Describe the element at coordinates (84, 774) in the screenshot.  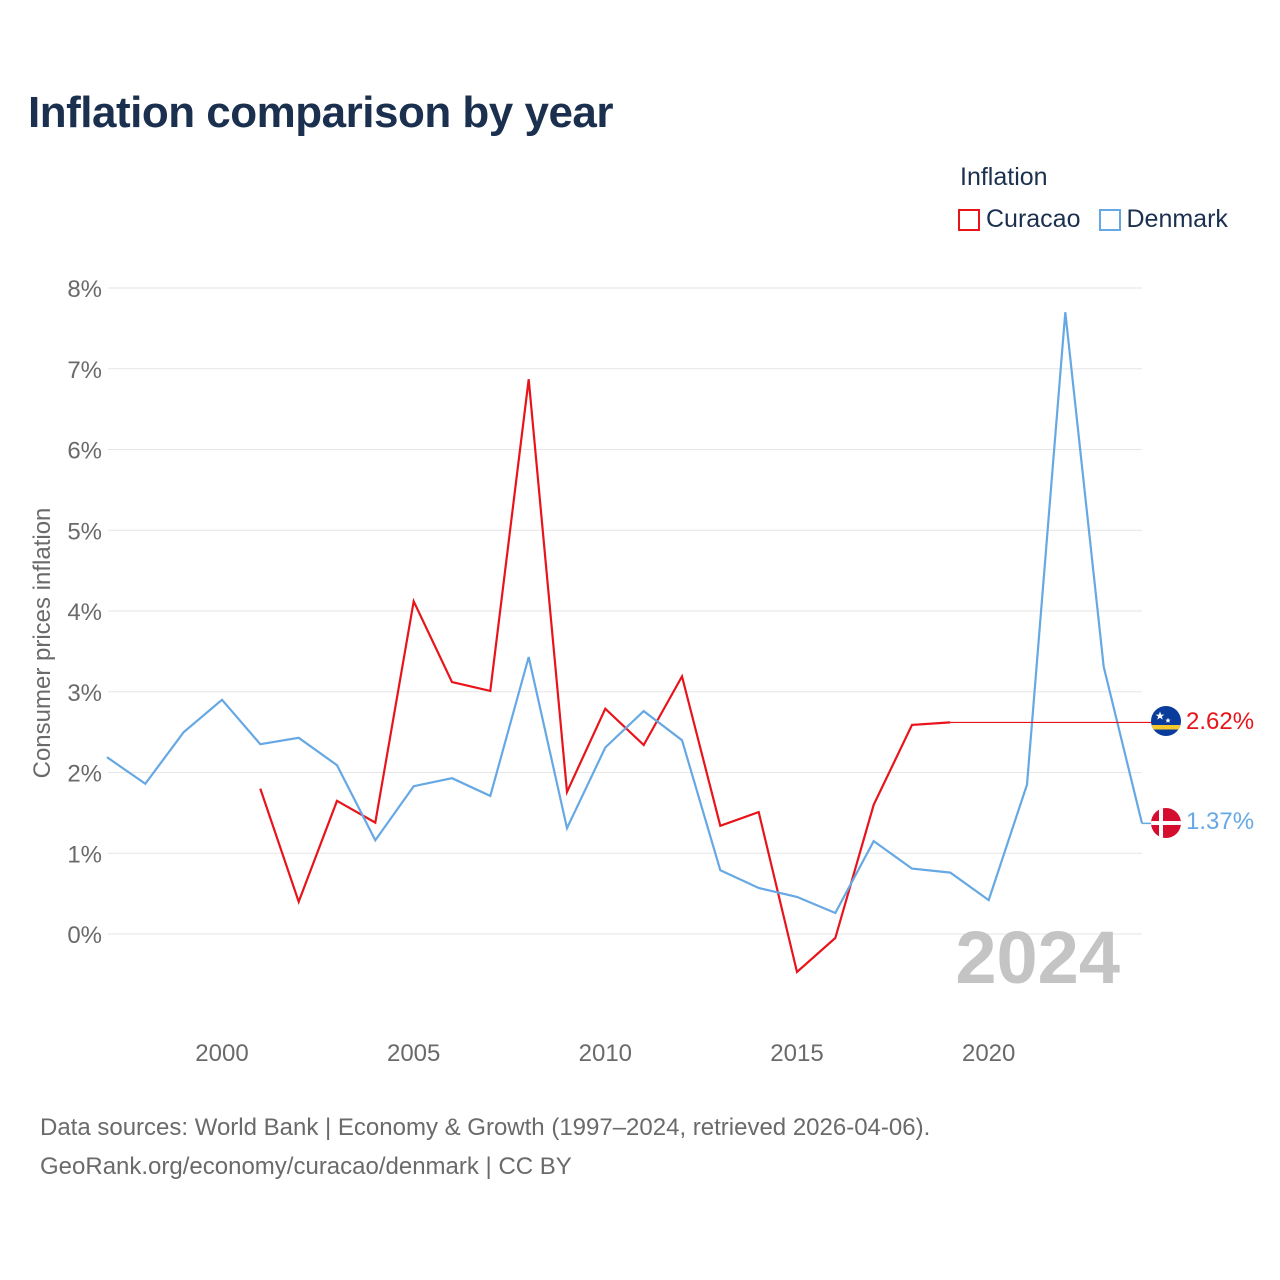
I see `y-tick-label: 2%` at that location.